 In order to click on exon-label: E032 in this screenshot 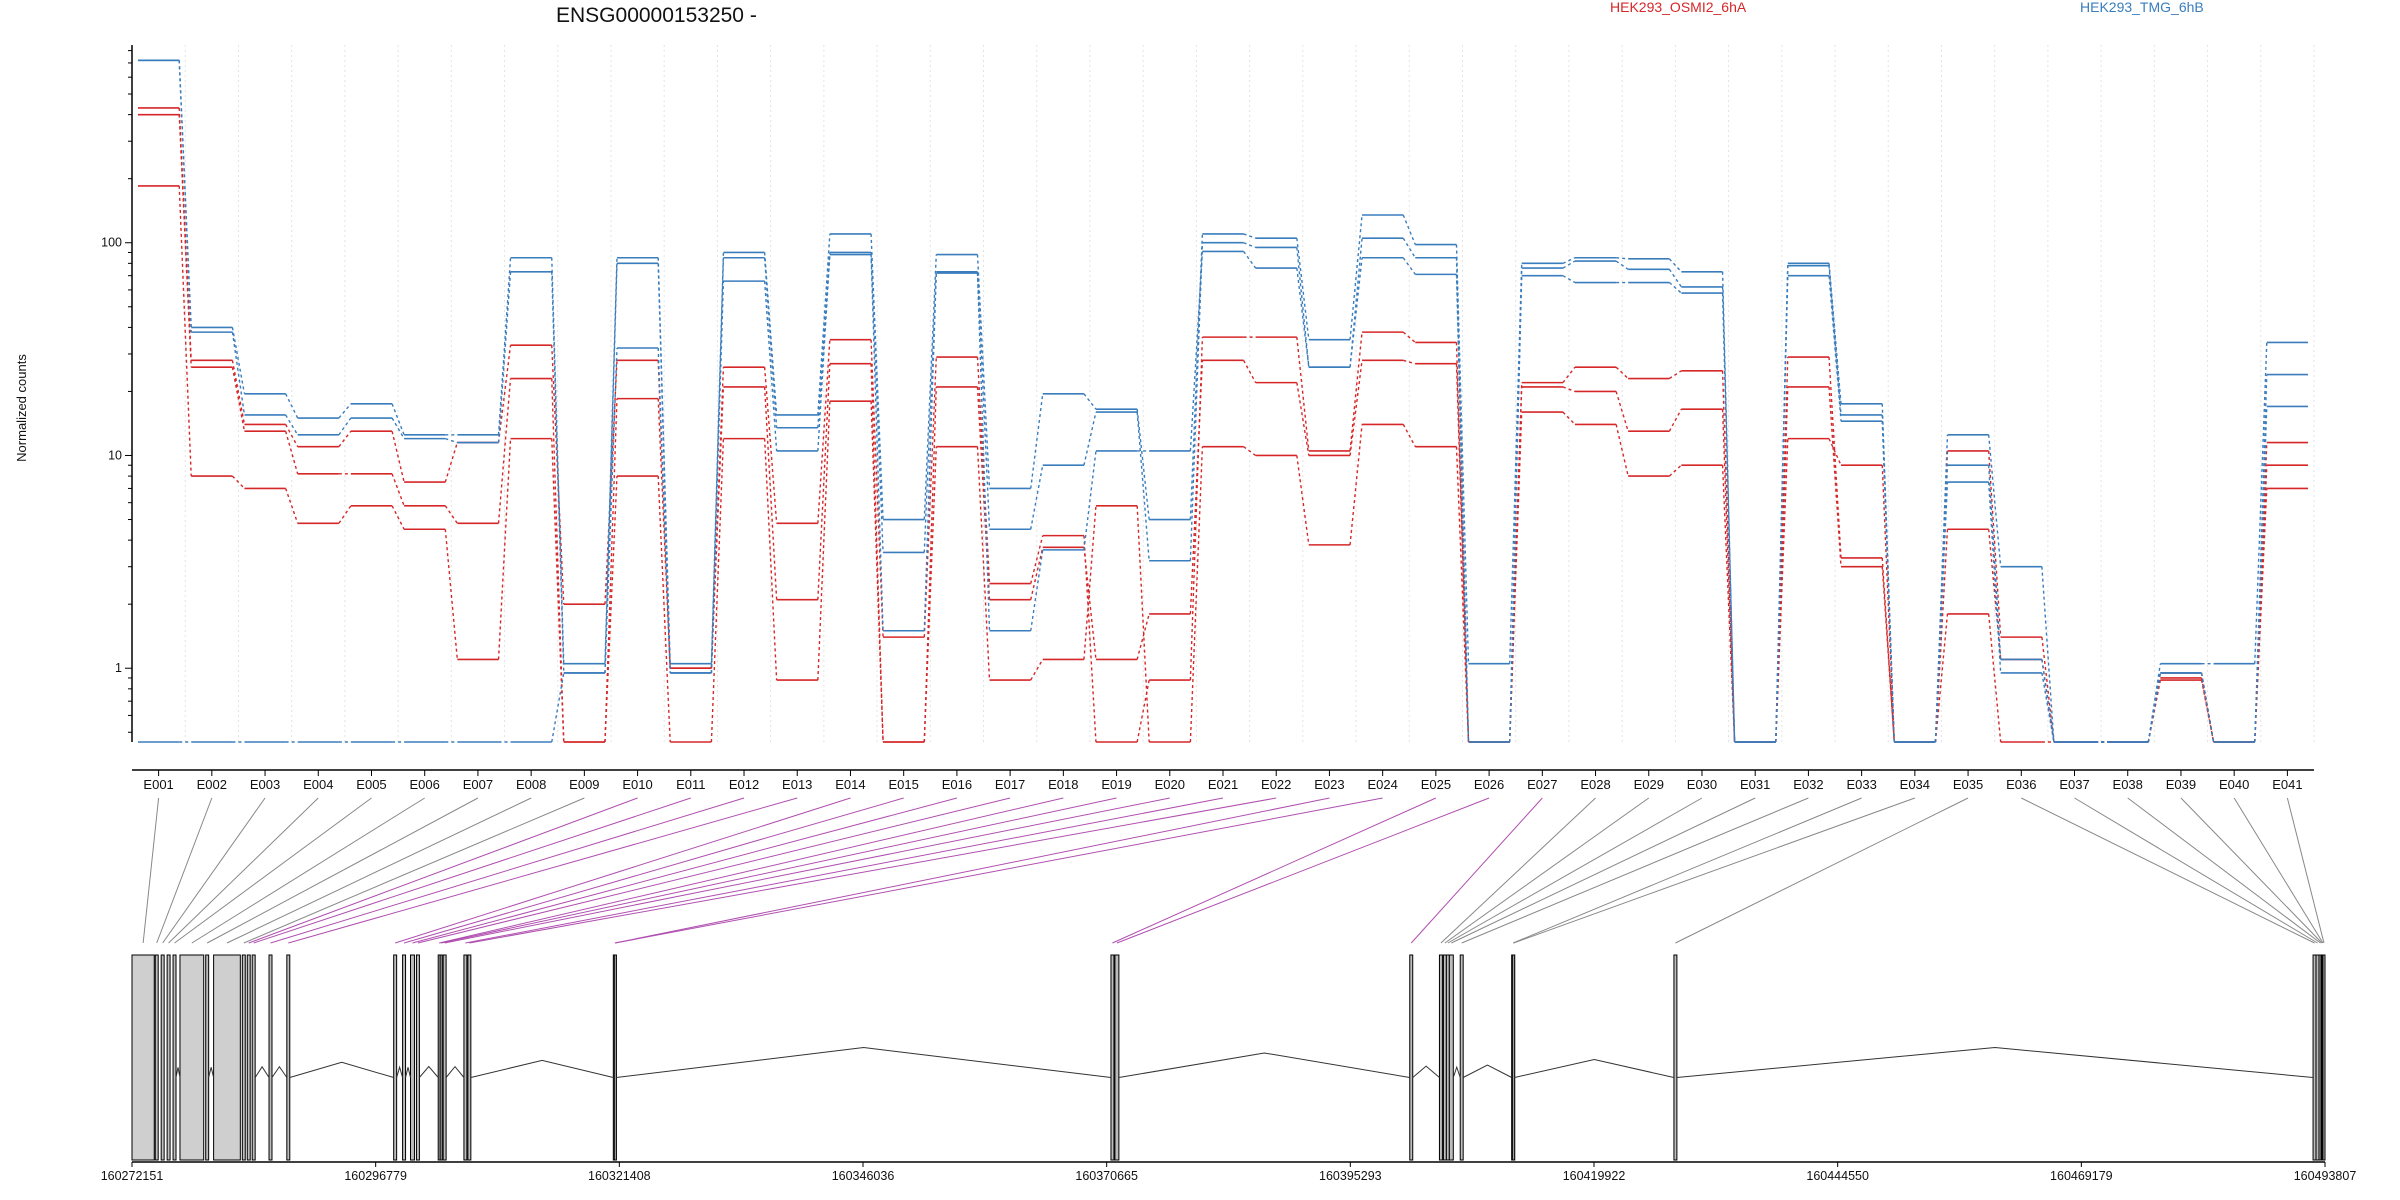, I will do `click(1808, 784)`.